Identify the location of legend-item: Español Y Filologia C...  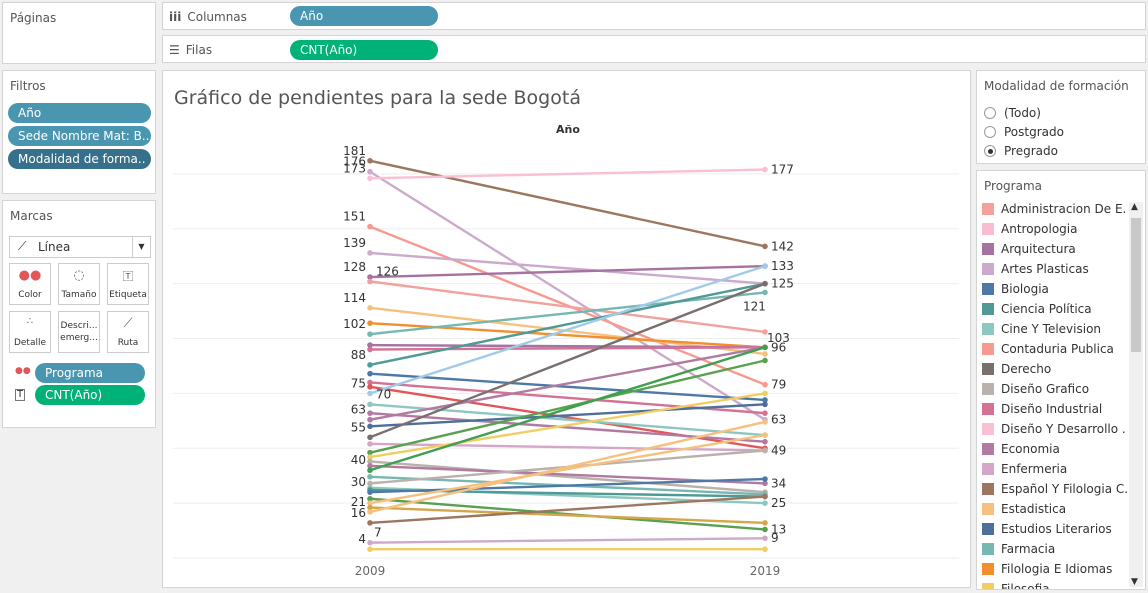
(1054, 492).